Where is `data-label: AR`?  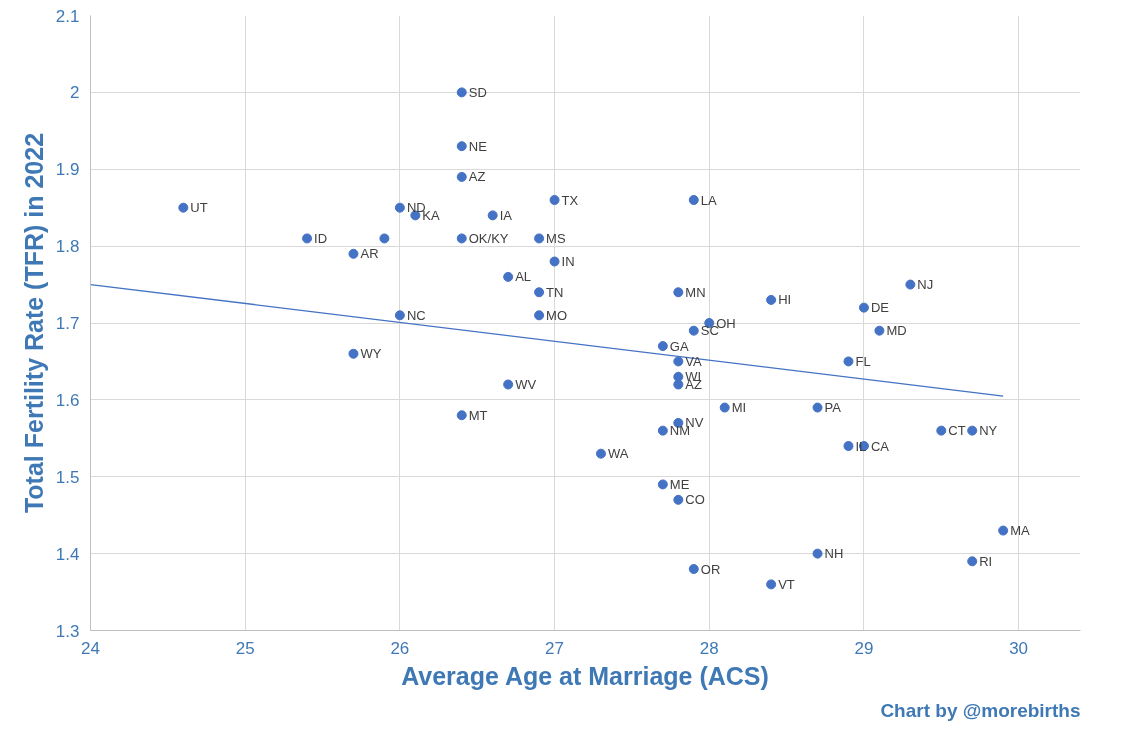 data-label: AR is located at coordinates (369, 254).